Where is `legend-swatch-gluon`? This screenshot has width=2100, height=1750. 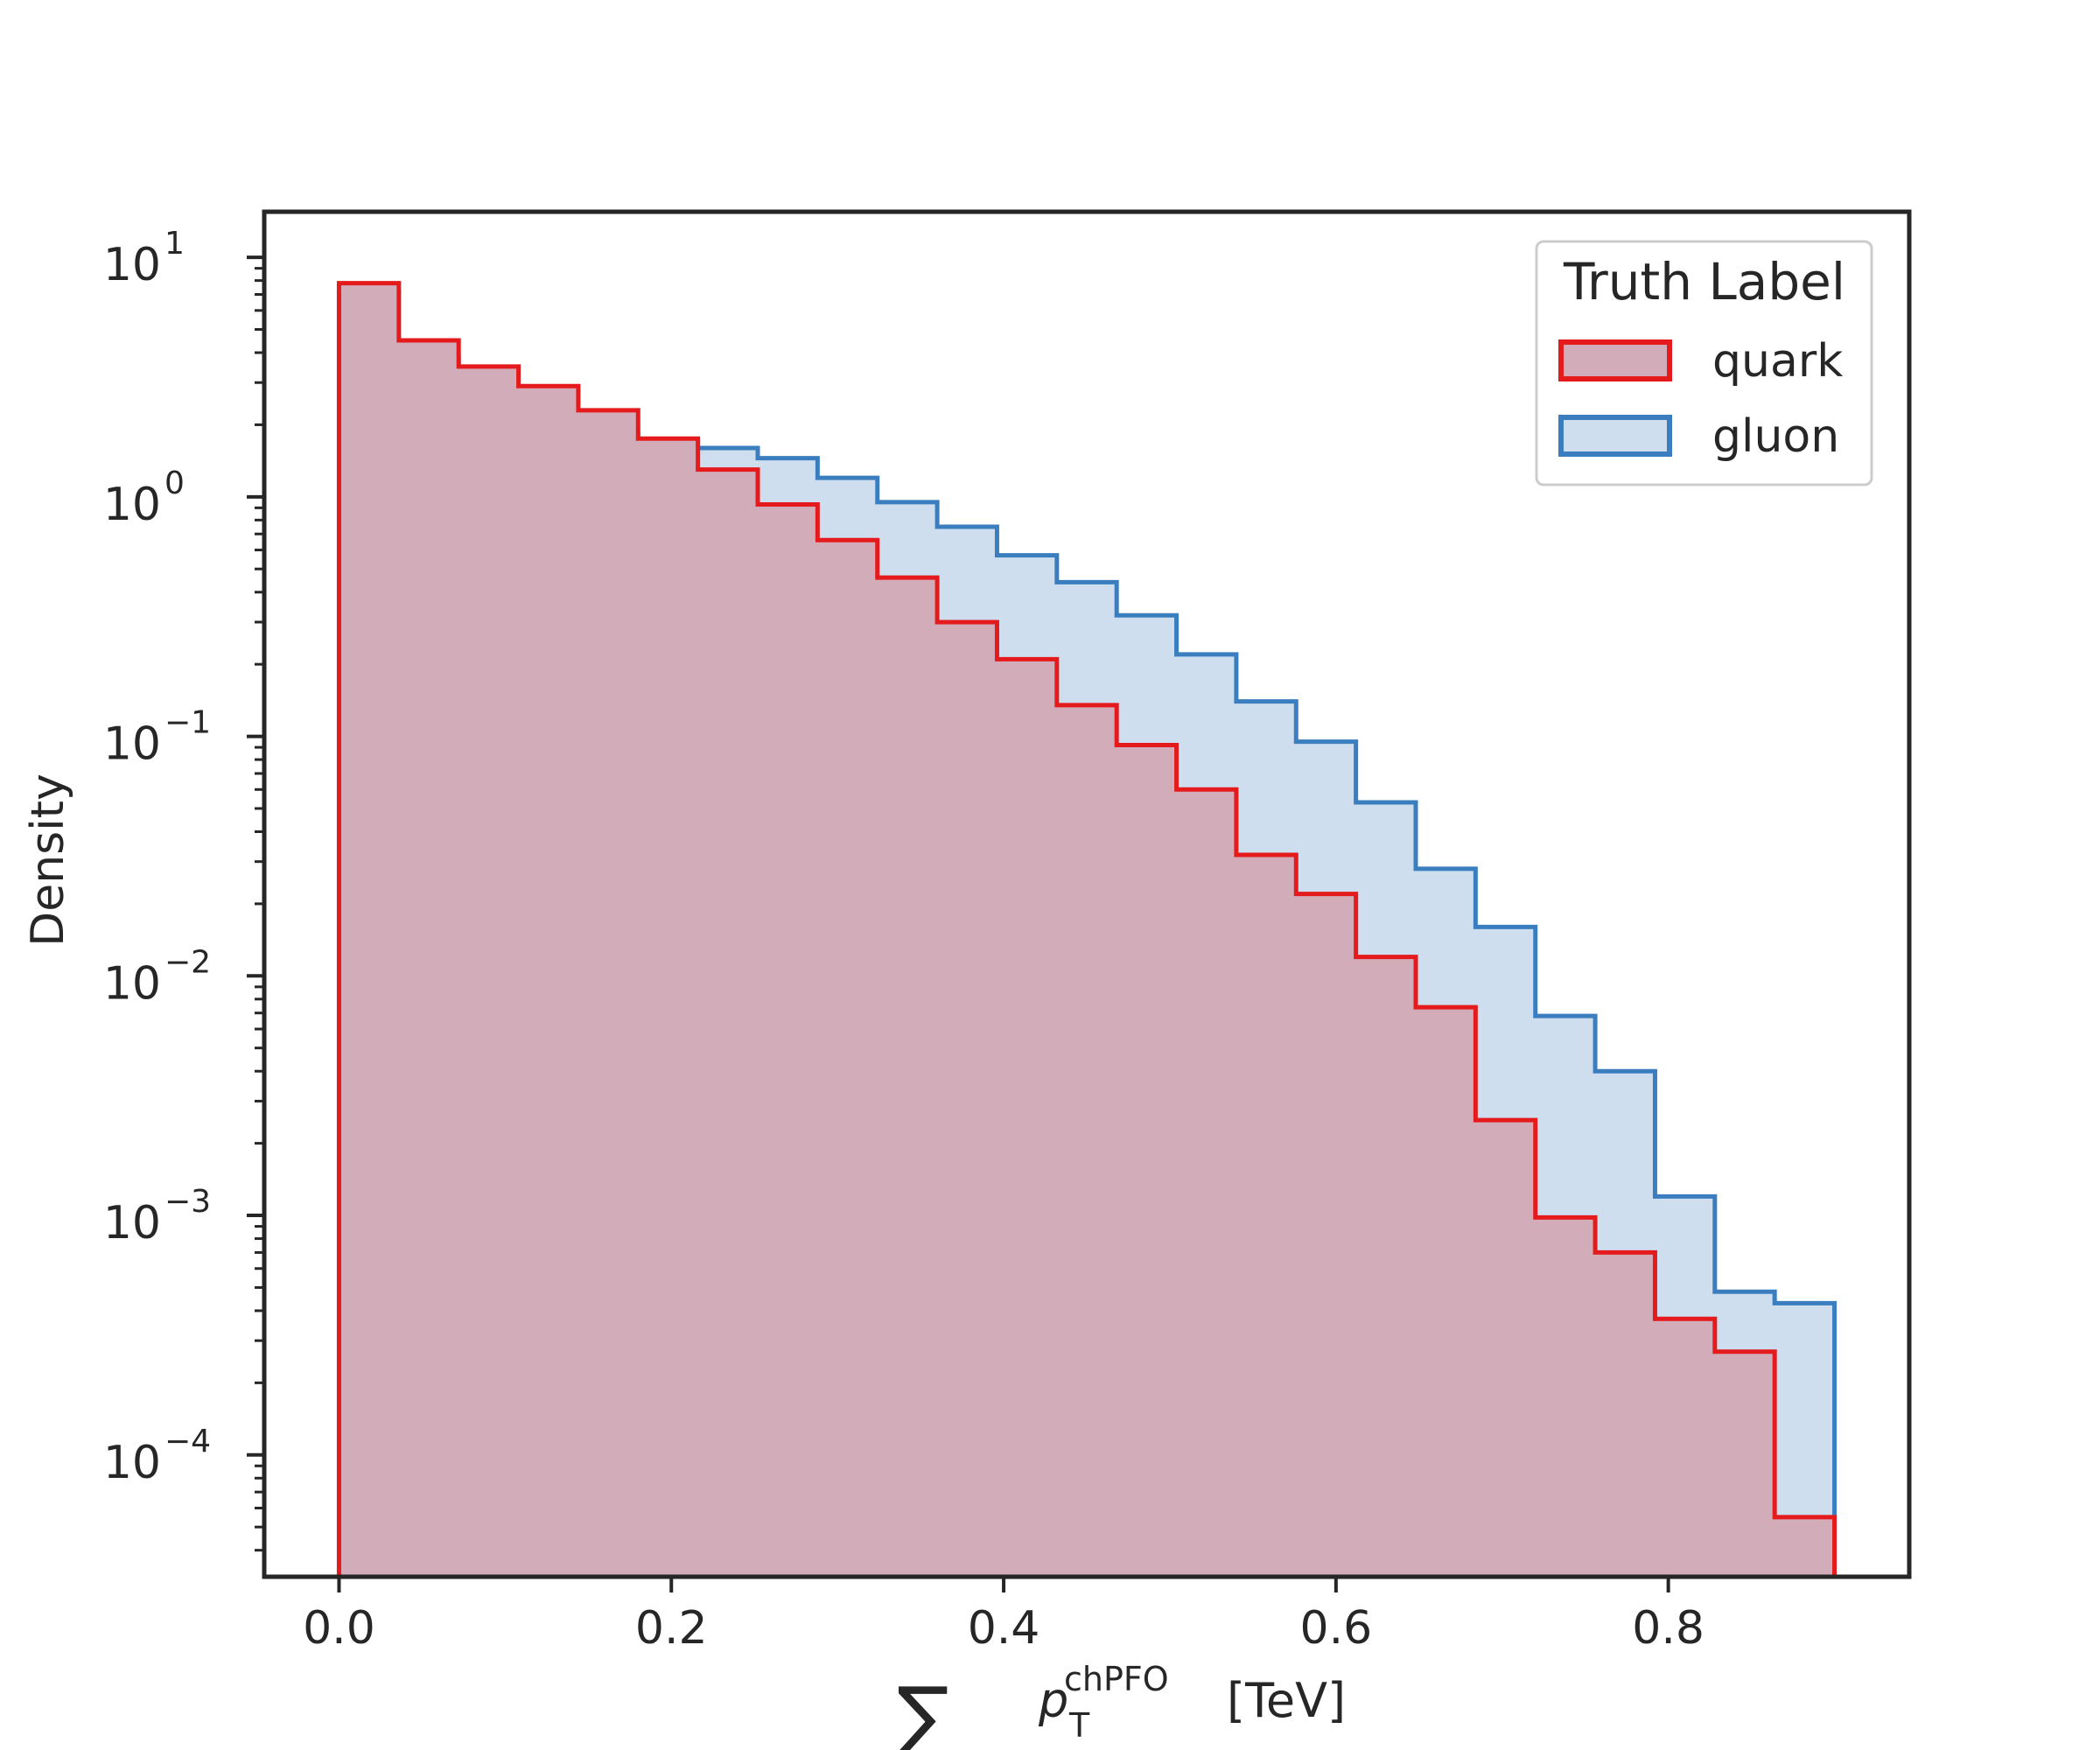 legend-swatch-gluon is located at coordinates (1615, 436).